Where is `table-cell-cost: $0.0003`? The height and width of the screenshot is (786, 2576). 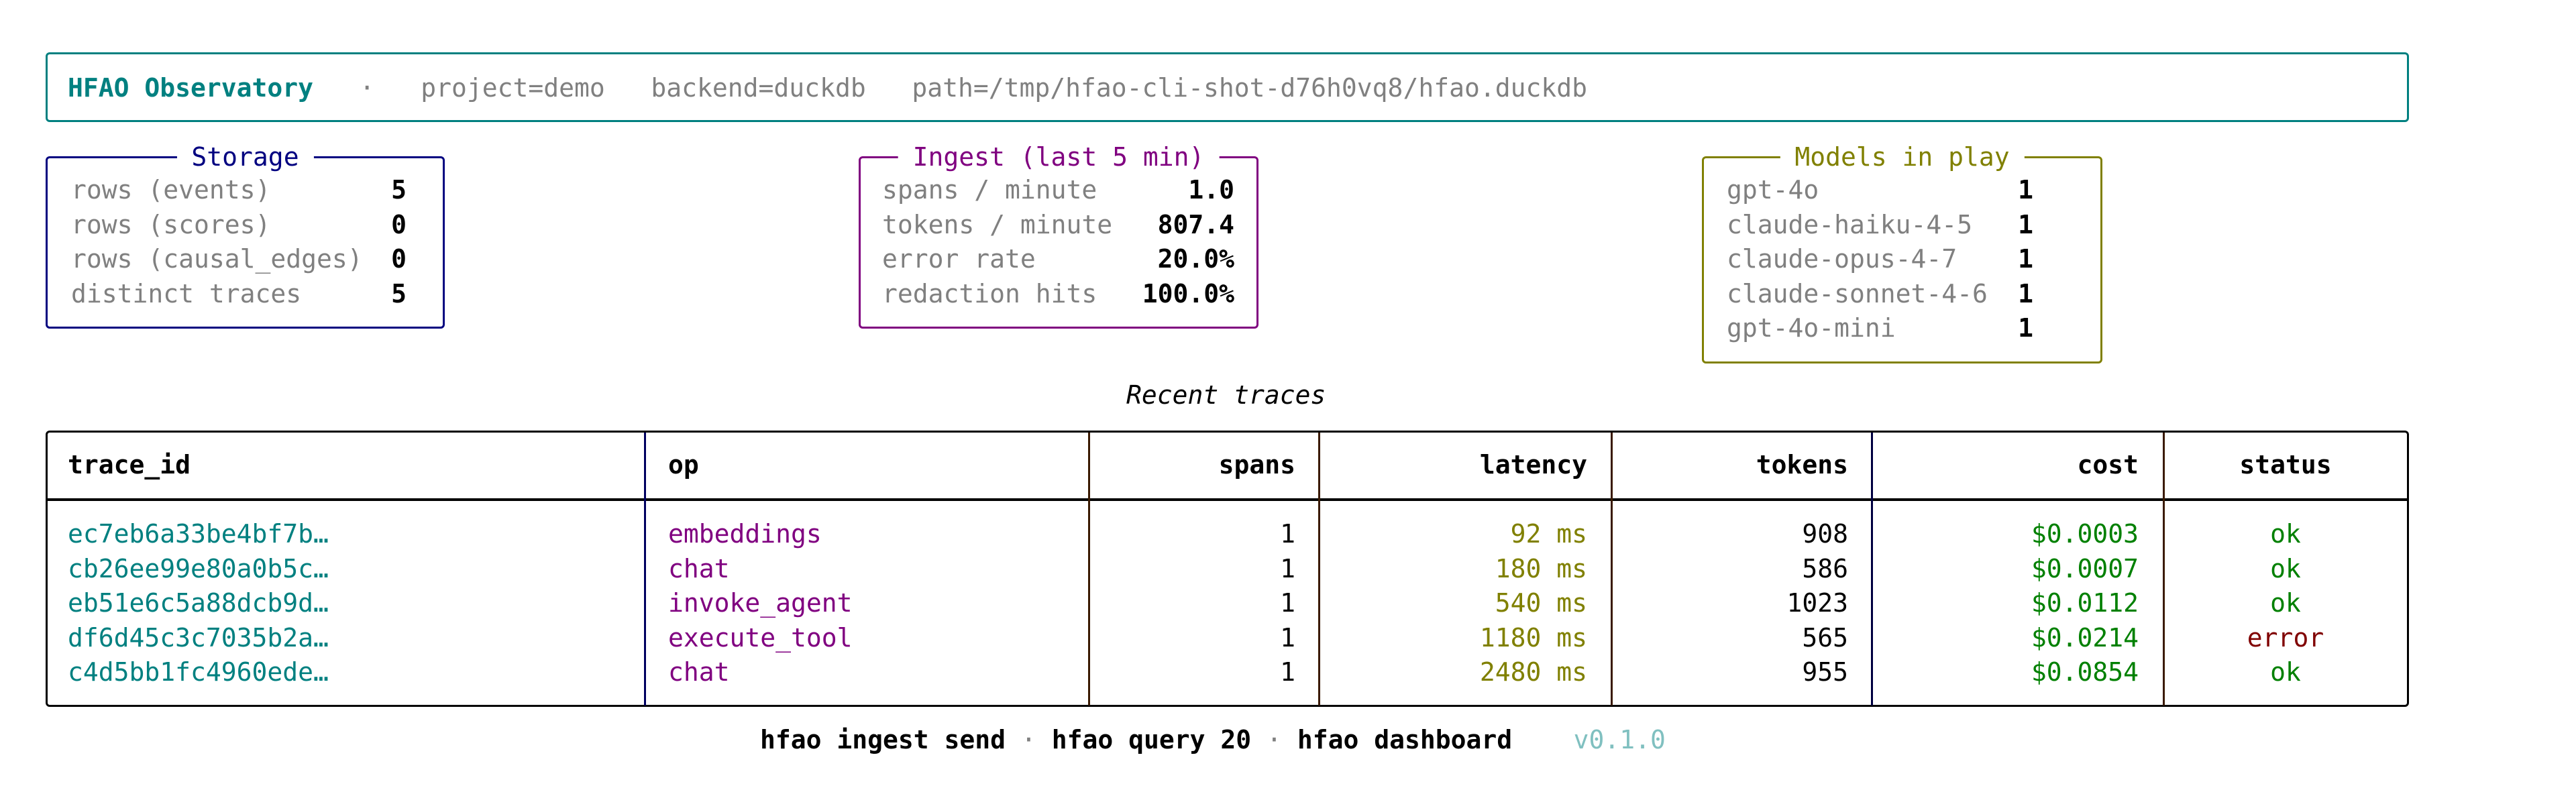
table-cell-cost: $0.0003 is located at coordinates (2085, 534).